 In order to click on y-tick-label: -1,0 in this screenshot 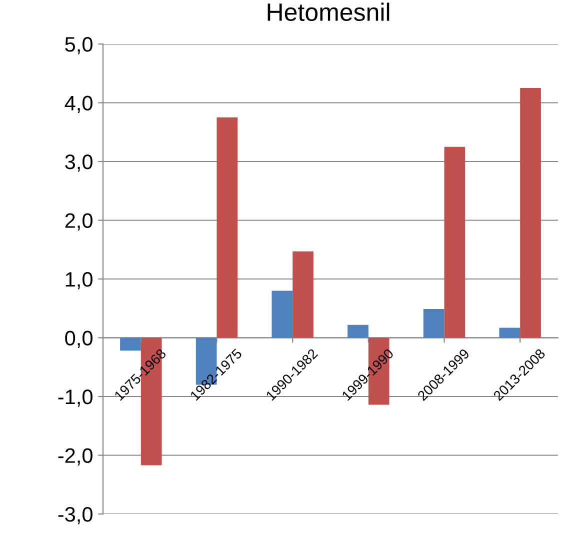, I will do `click(75, 398)`.